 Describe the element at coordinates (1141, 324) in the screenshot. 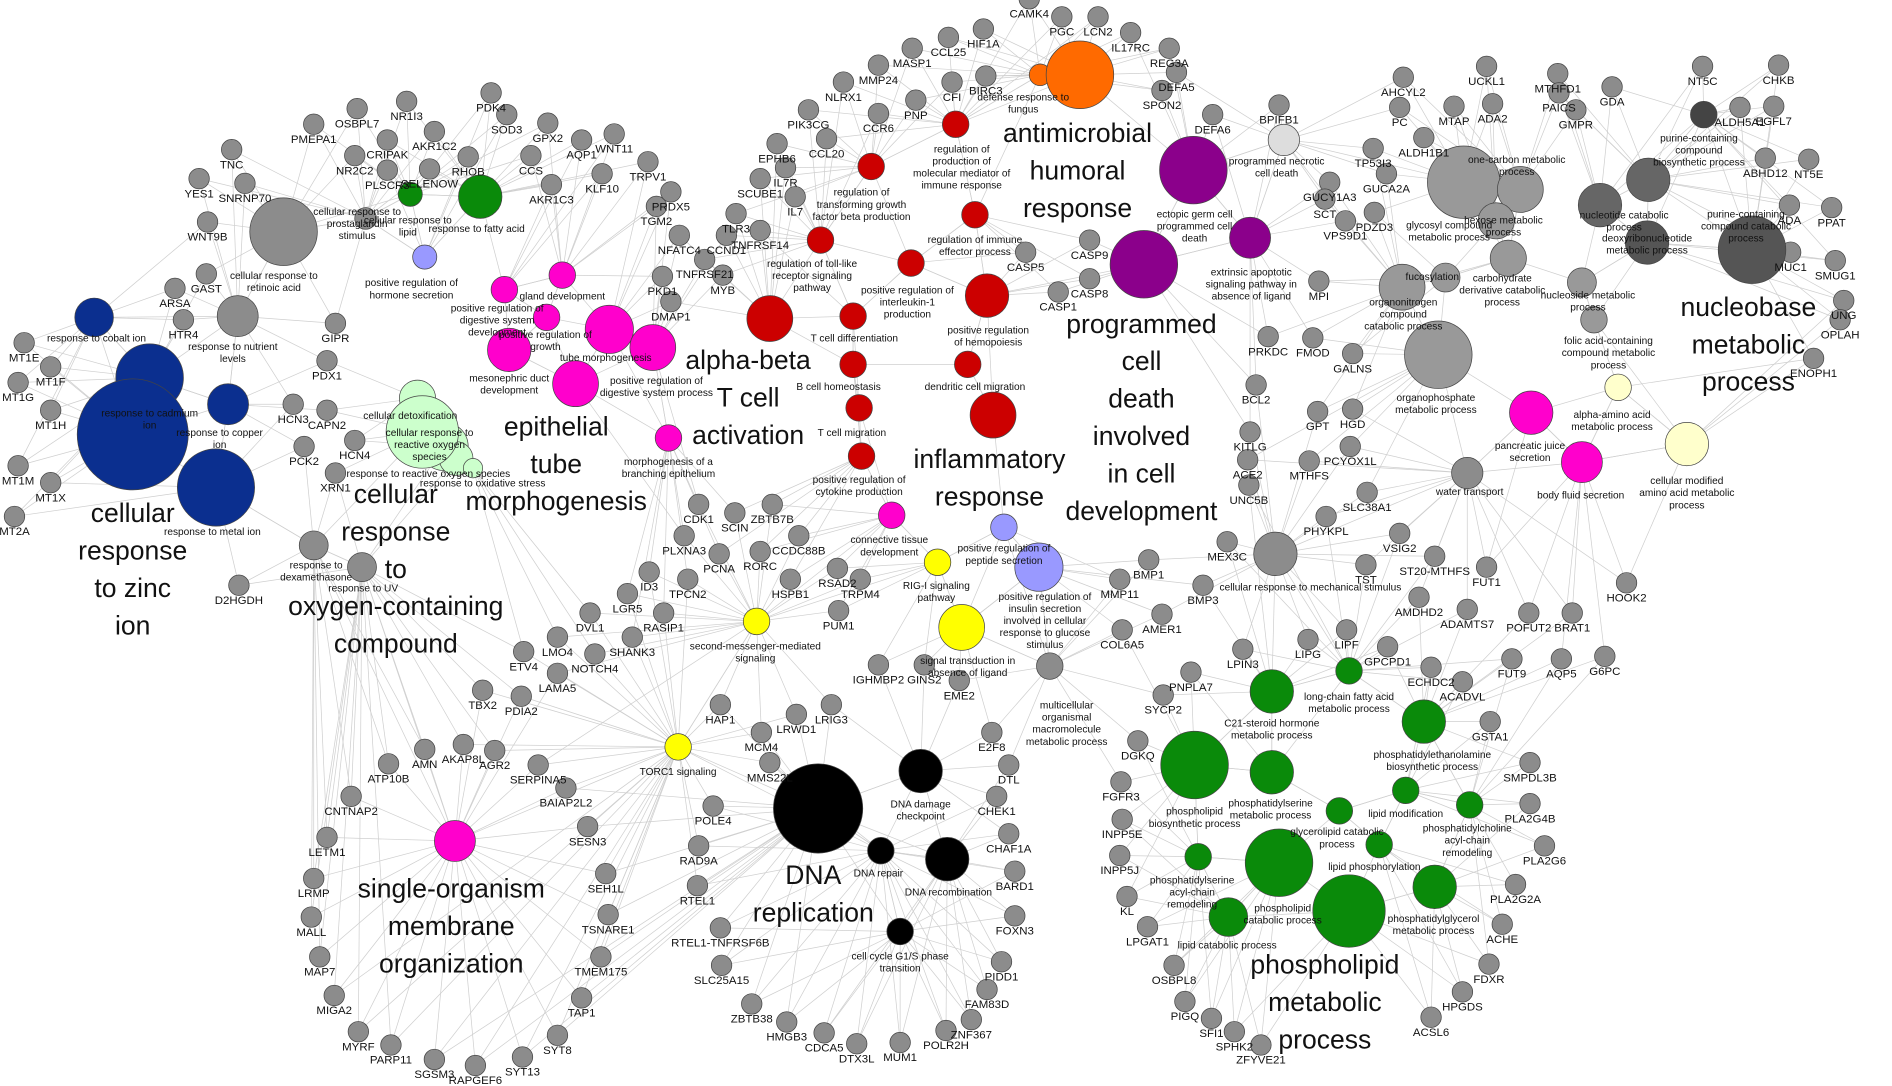

I see `cluster-caption: programmed` at that location.